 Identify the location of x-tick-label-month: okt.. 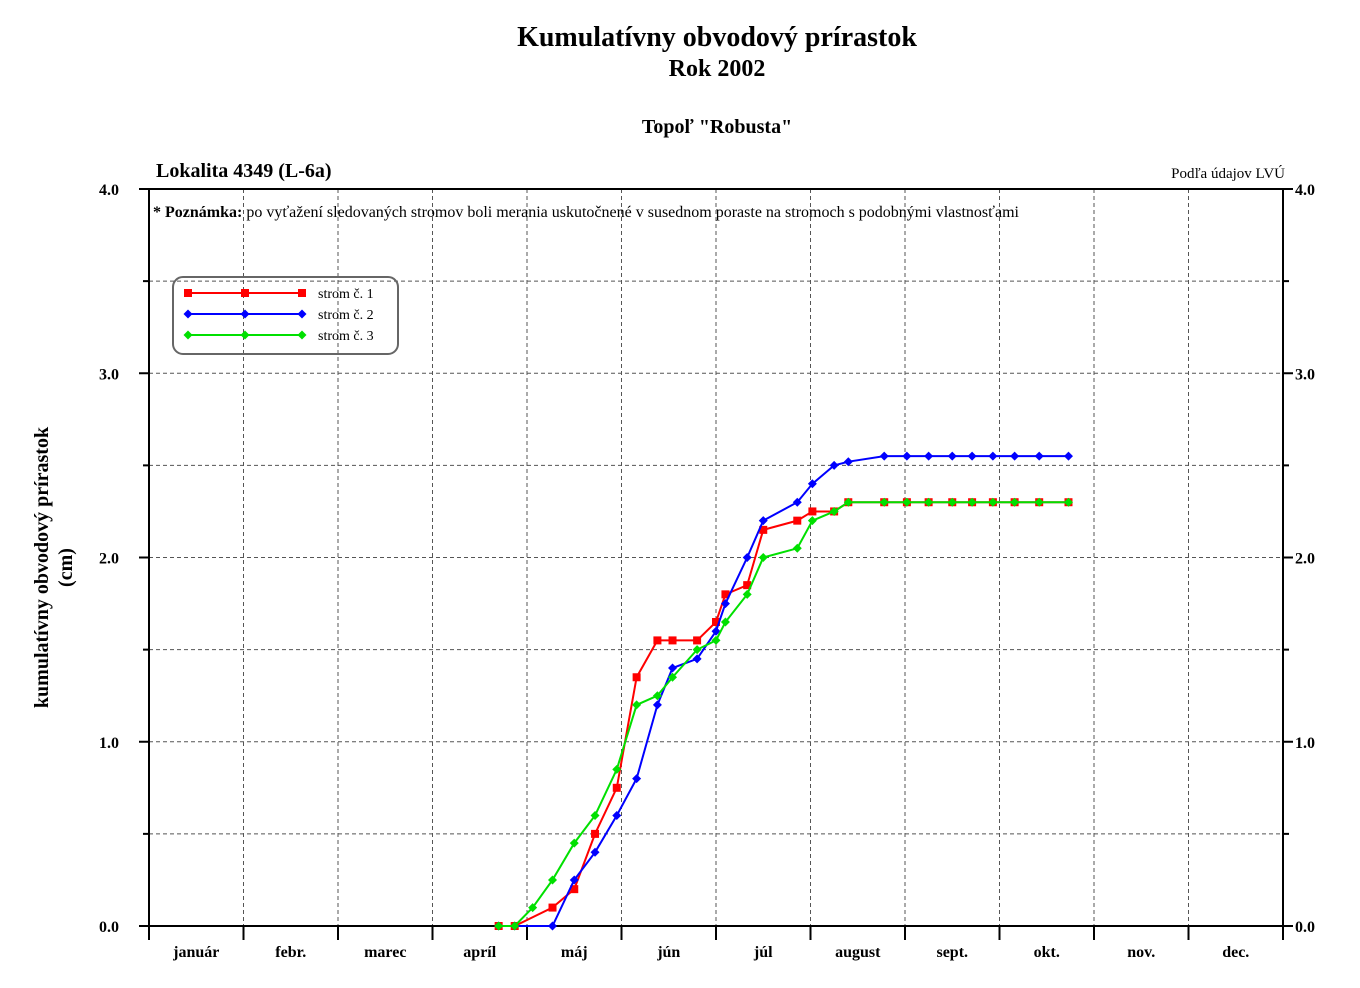
(1047, 952).